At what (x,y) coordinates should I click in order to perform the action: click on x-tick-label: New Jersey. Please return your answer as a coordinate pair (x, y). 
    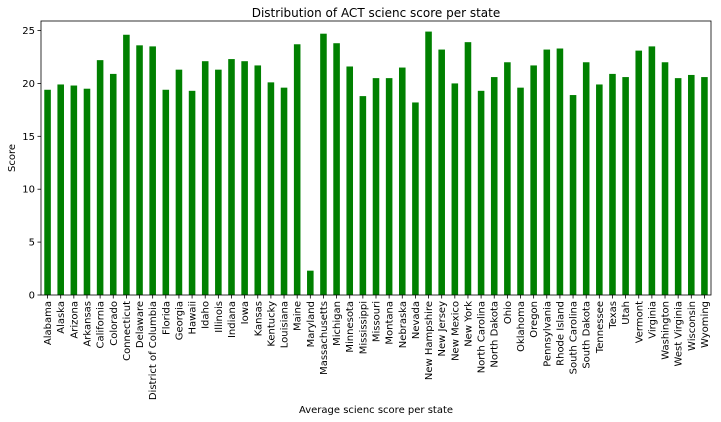
    Looking at the image, I should click on (442, 329).